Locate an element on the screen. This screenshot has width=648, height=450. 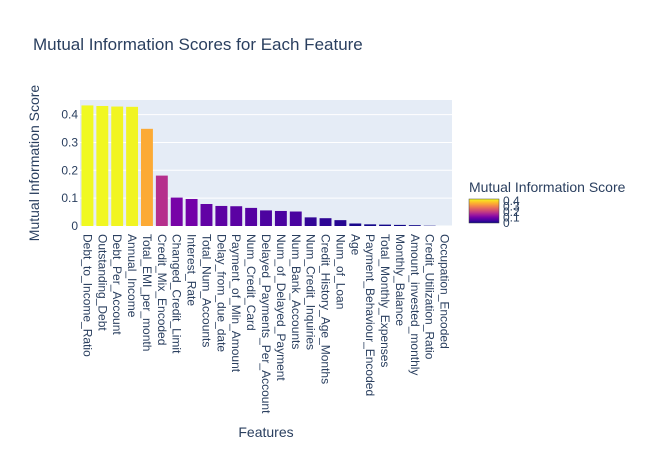
colorbar-tick-label: 0 is located at coordinates (506, 223).